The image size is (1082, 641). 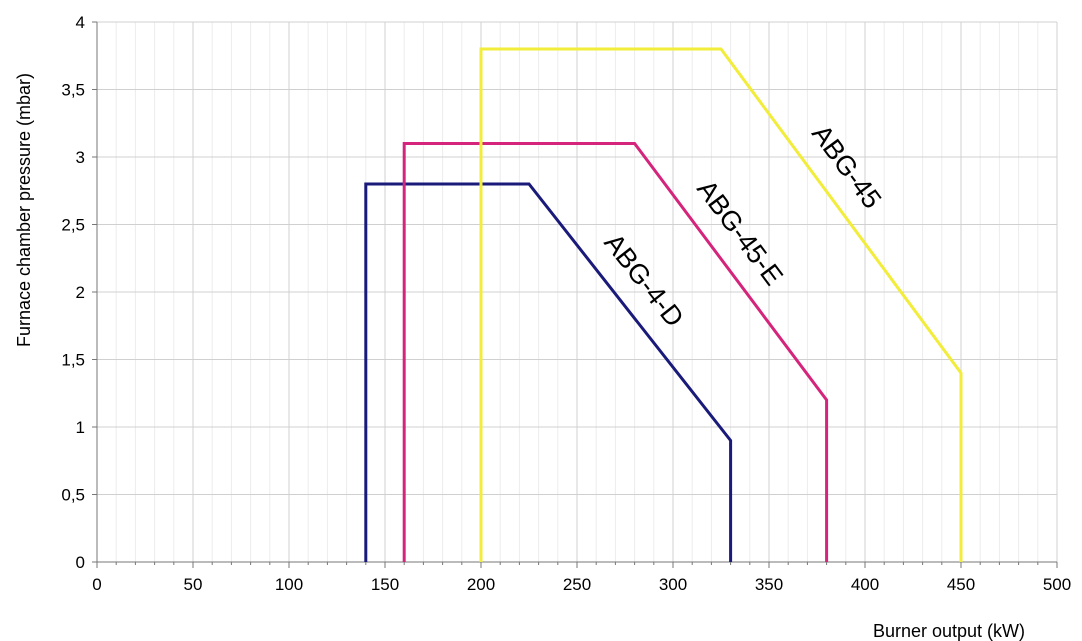 What do you see at coordinates (961, 584) in the screenshot?
I see `x-tick-label: 450` at bounding box center [961, 584].